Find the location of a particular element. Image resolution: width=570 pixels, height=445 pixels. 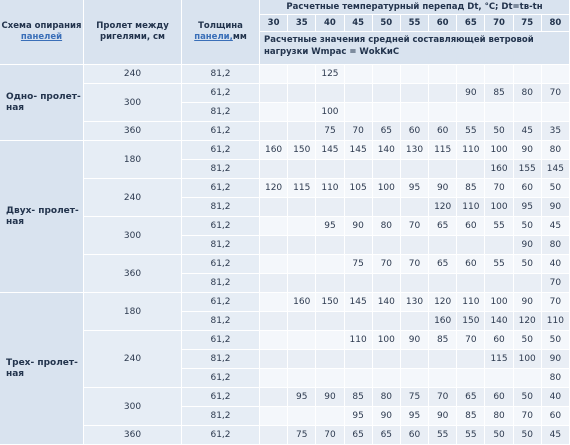

header-thickness-link: панели, is located at coordinates (213, 37).